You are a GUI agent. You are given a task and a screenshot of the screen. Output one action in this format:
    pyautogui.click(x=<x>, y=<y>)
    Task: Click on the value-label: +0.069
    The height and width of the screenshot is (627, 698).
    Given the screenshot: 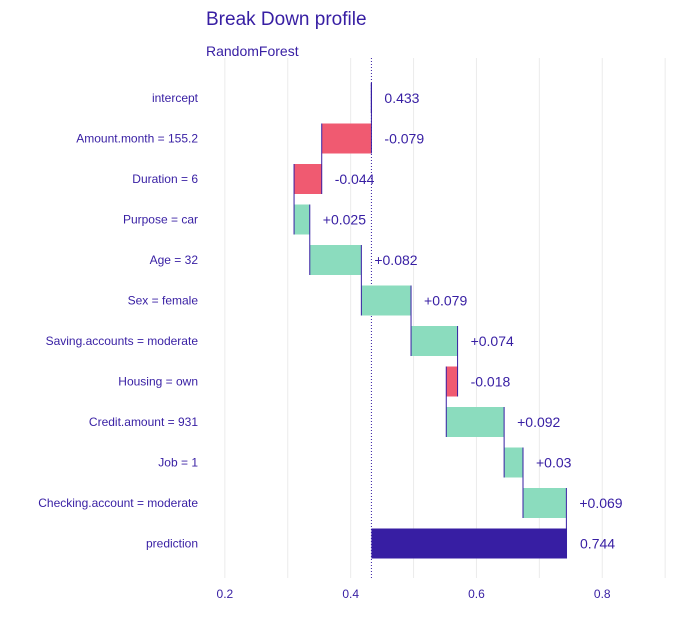 What is the action you would take?
    pyautogui.click(x=600, y=503)
    